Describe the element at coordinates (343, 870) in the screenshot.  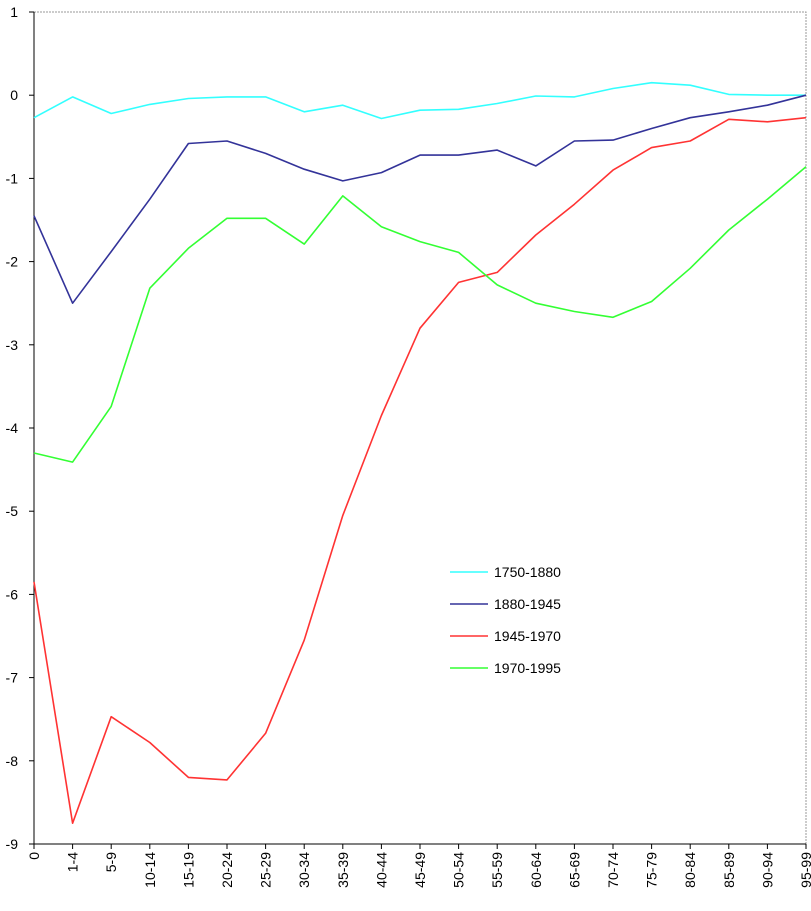
I see `x-tick-label: 35-39` at that location.